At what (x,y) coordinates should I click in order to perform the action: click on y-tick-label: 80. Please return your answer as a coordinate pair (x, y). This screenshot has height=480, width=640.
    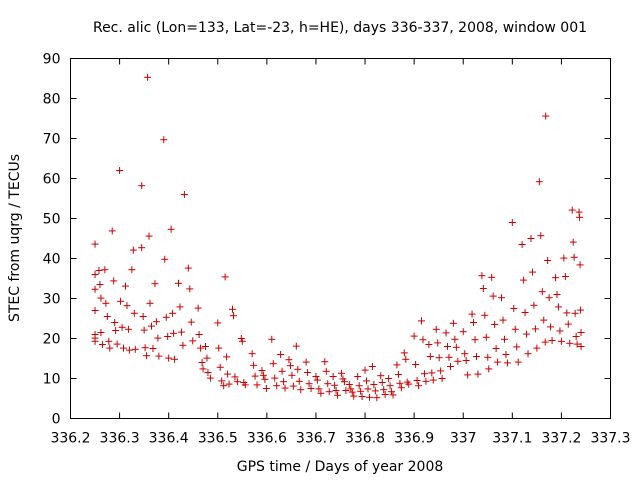
    Looking at the image, I should click on (52, 100).